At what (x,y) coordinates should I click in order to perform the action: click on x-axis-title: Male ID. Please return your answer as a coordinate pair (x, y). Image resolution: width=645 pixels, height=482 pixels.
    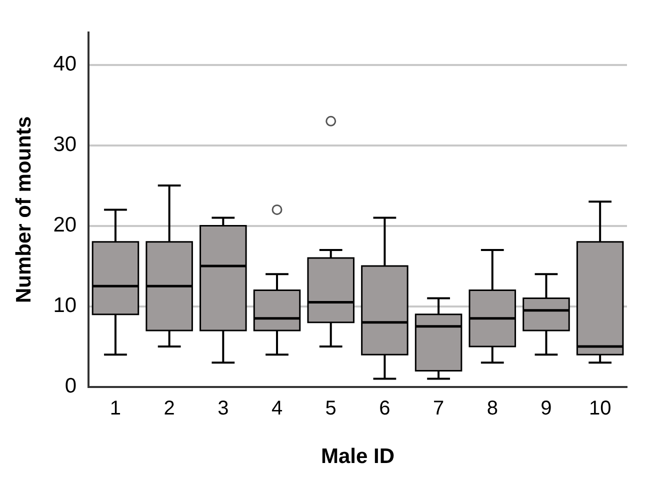
    Looking at the image, I should click on (358, 456).